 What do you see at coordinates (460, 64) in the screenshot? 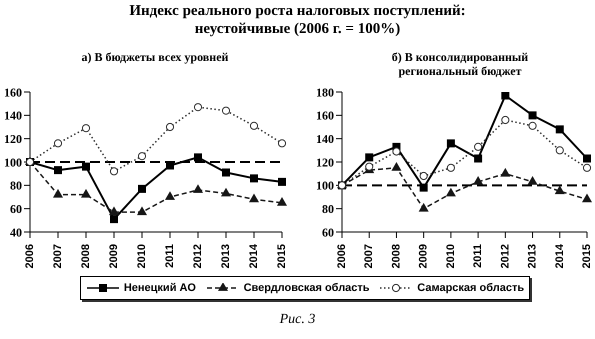
I see `chart-title: б) В консолидированный региональный бюджет` at bounding box center [460, 64].